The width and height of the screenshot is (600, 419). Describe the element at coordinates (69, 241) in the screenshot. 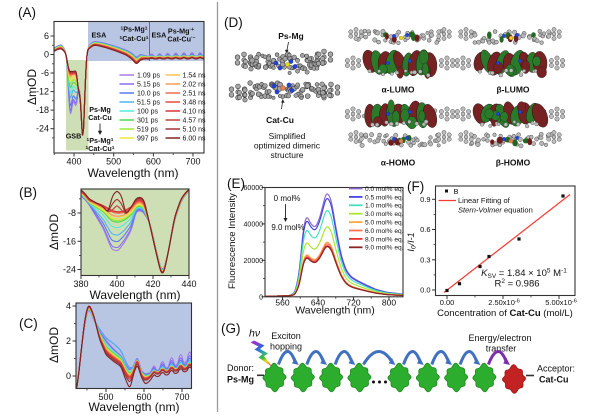

I see `svg-text: -16` at that location.